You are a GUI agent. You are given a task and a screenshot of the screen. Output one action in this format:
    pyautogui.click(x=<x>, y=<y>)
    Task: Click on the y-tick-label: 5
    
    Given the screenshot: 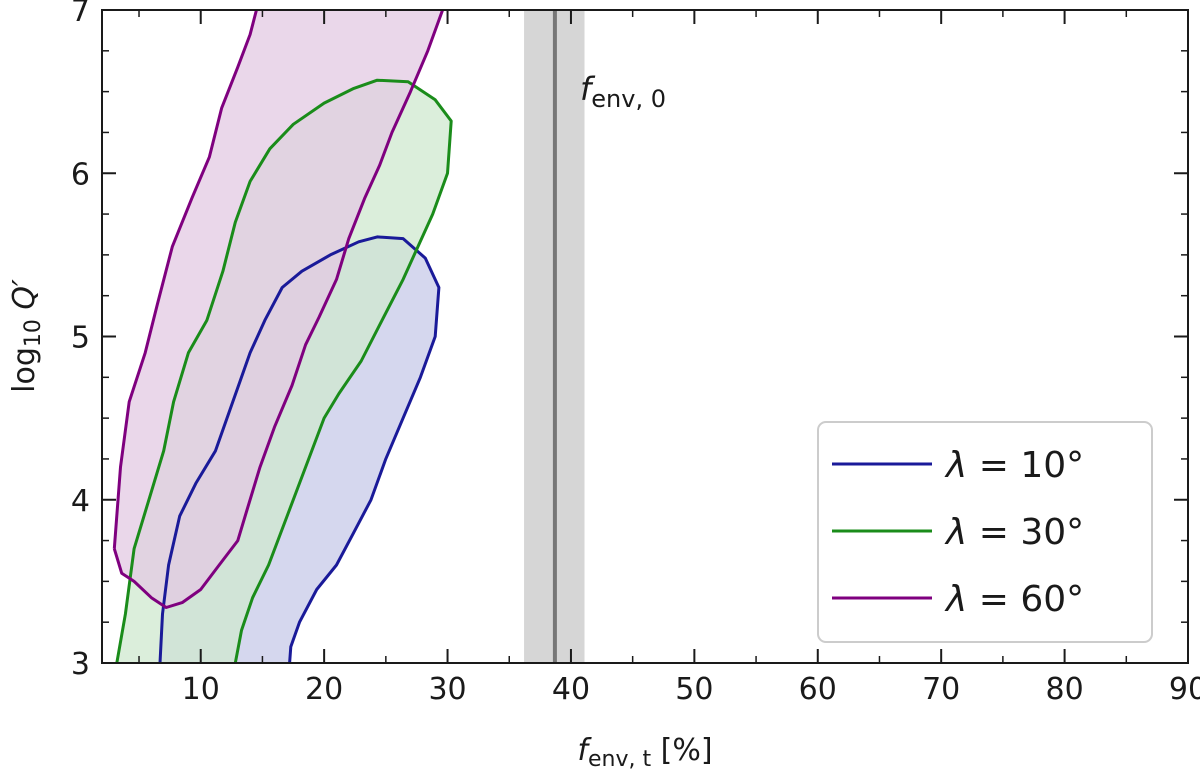 What is the action you would take?
    pyautogui.click(x=80, y=338)
    